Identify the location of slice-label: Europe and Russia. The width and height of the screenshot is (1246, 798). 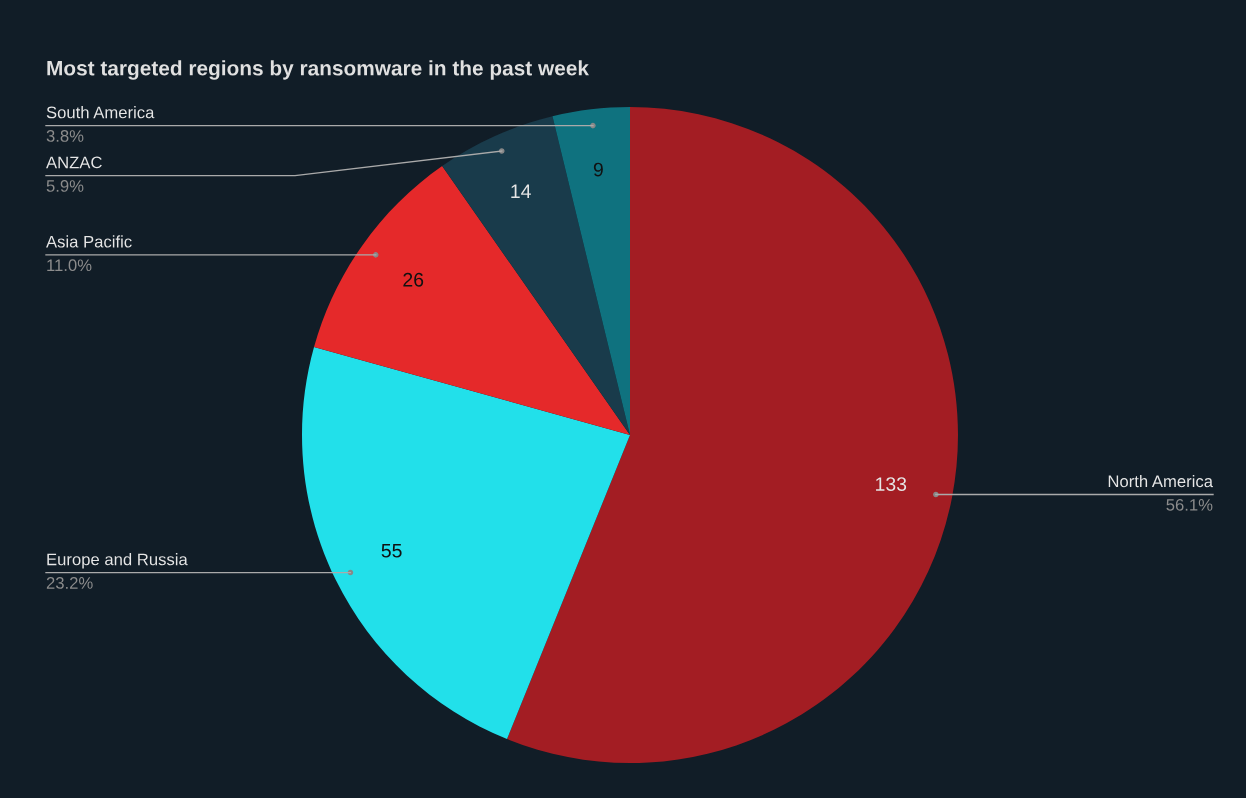
(117, 561).